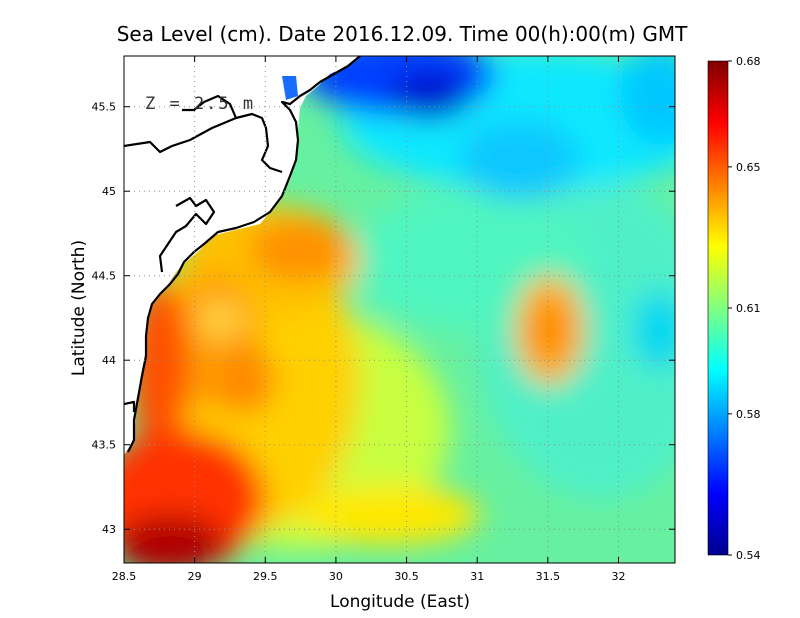  Describe the element at coordinates (718, 308) in the screenshot. I see `colorbar` at that location.